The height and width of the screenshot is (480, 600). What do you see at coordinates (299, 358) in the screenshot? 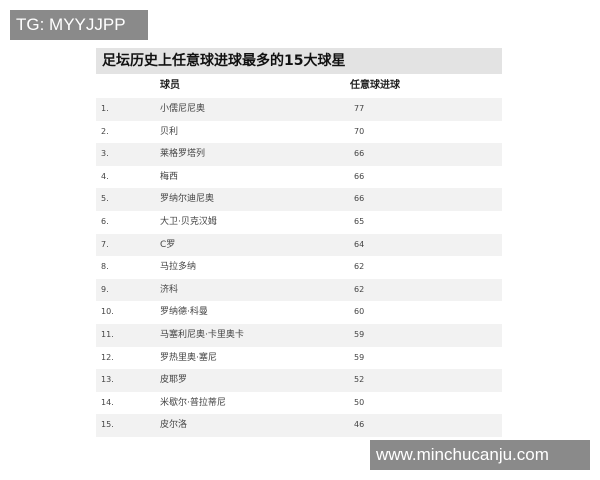
I see `table-row: 12. 罗热里奥·塞尼 59` at bounding box center [299, 358].